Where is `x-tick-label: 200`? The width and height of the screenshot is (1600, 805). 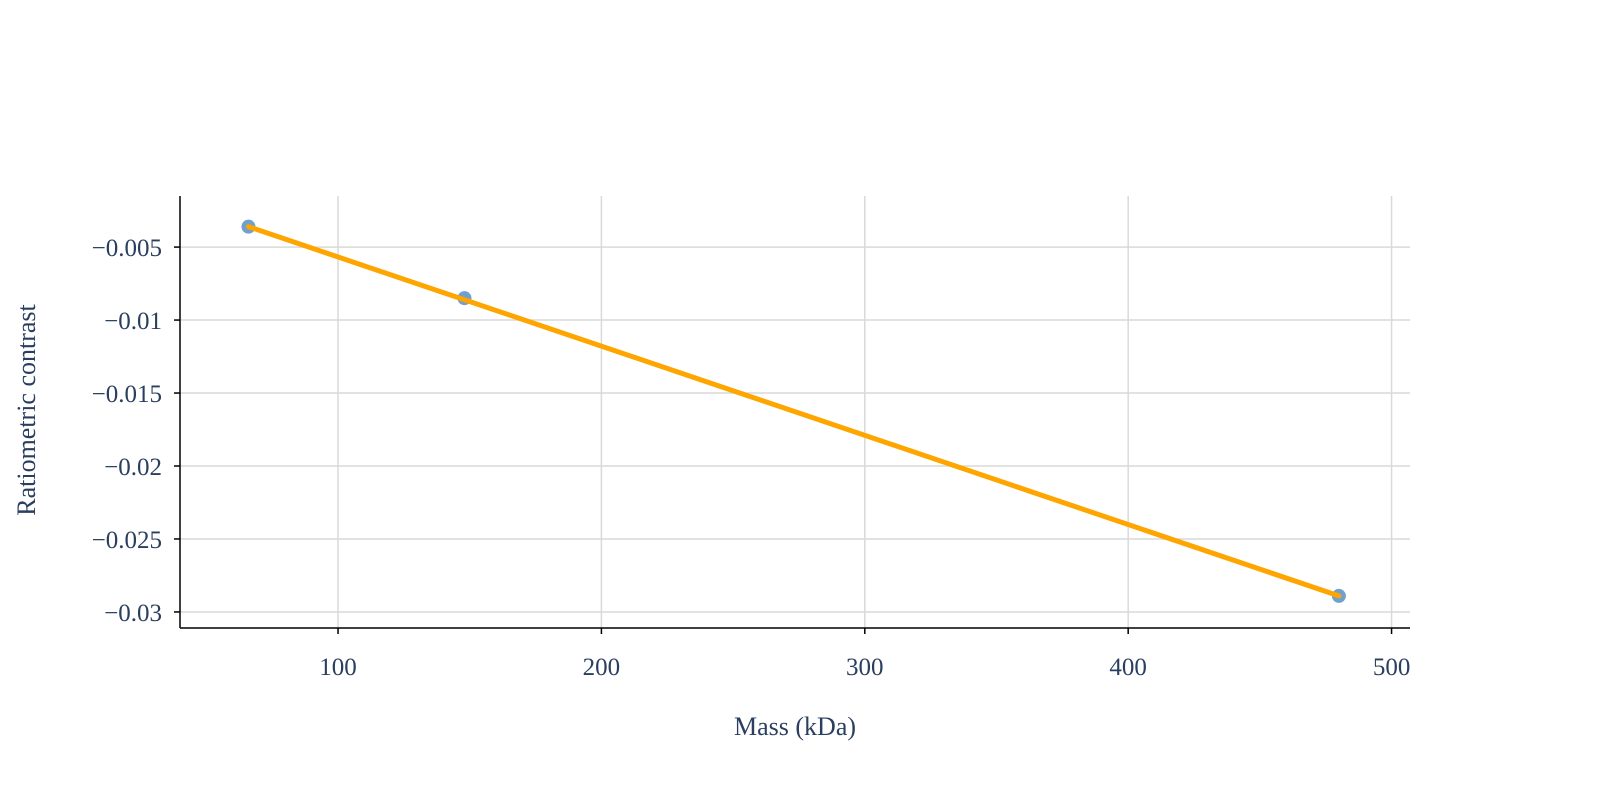
x-tick-label: 200 is located at coordinates (602, 667).